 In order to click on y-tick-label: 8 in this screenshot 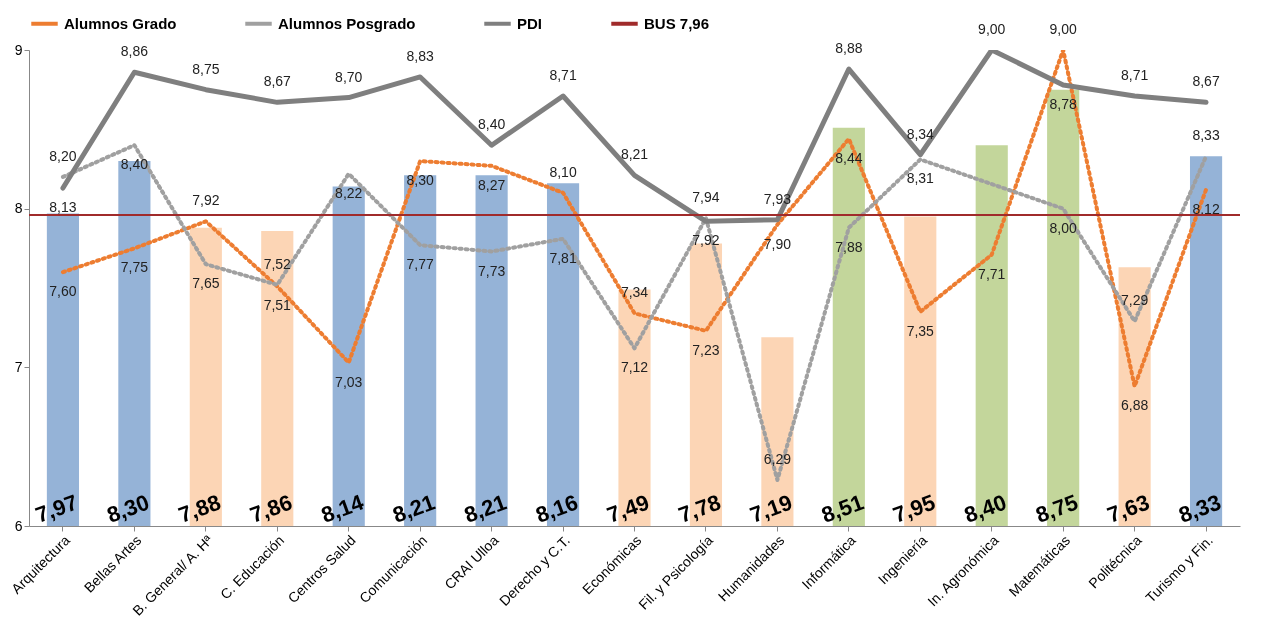, I will do `click(18, 208)`.